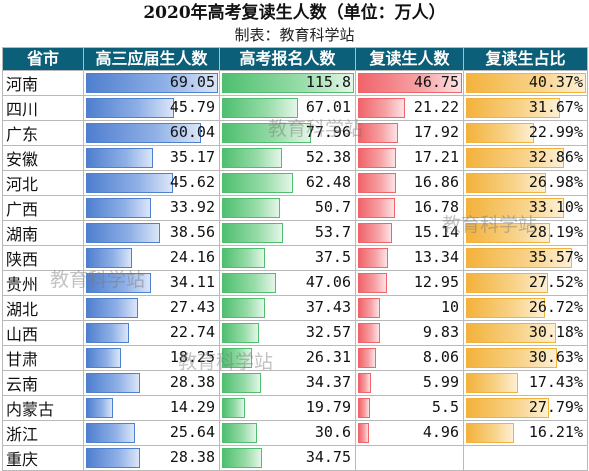 This screenshot has width=589, height=471. What do you see at coordinates (555, 182) in the screenshot?
I see `ratio-value: 26.98%` at bounding box center [555, 182].